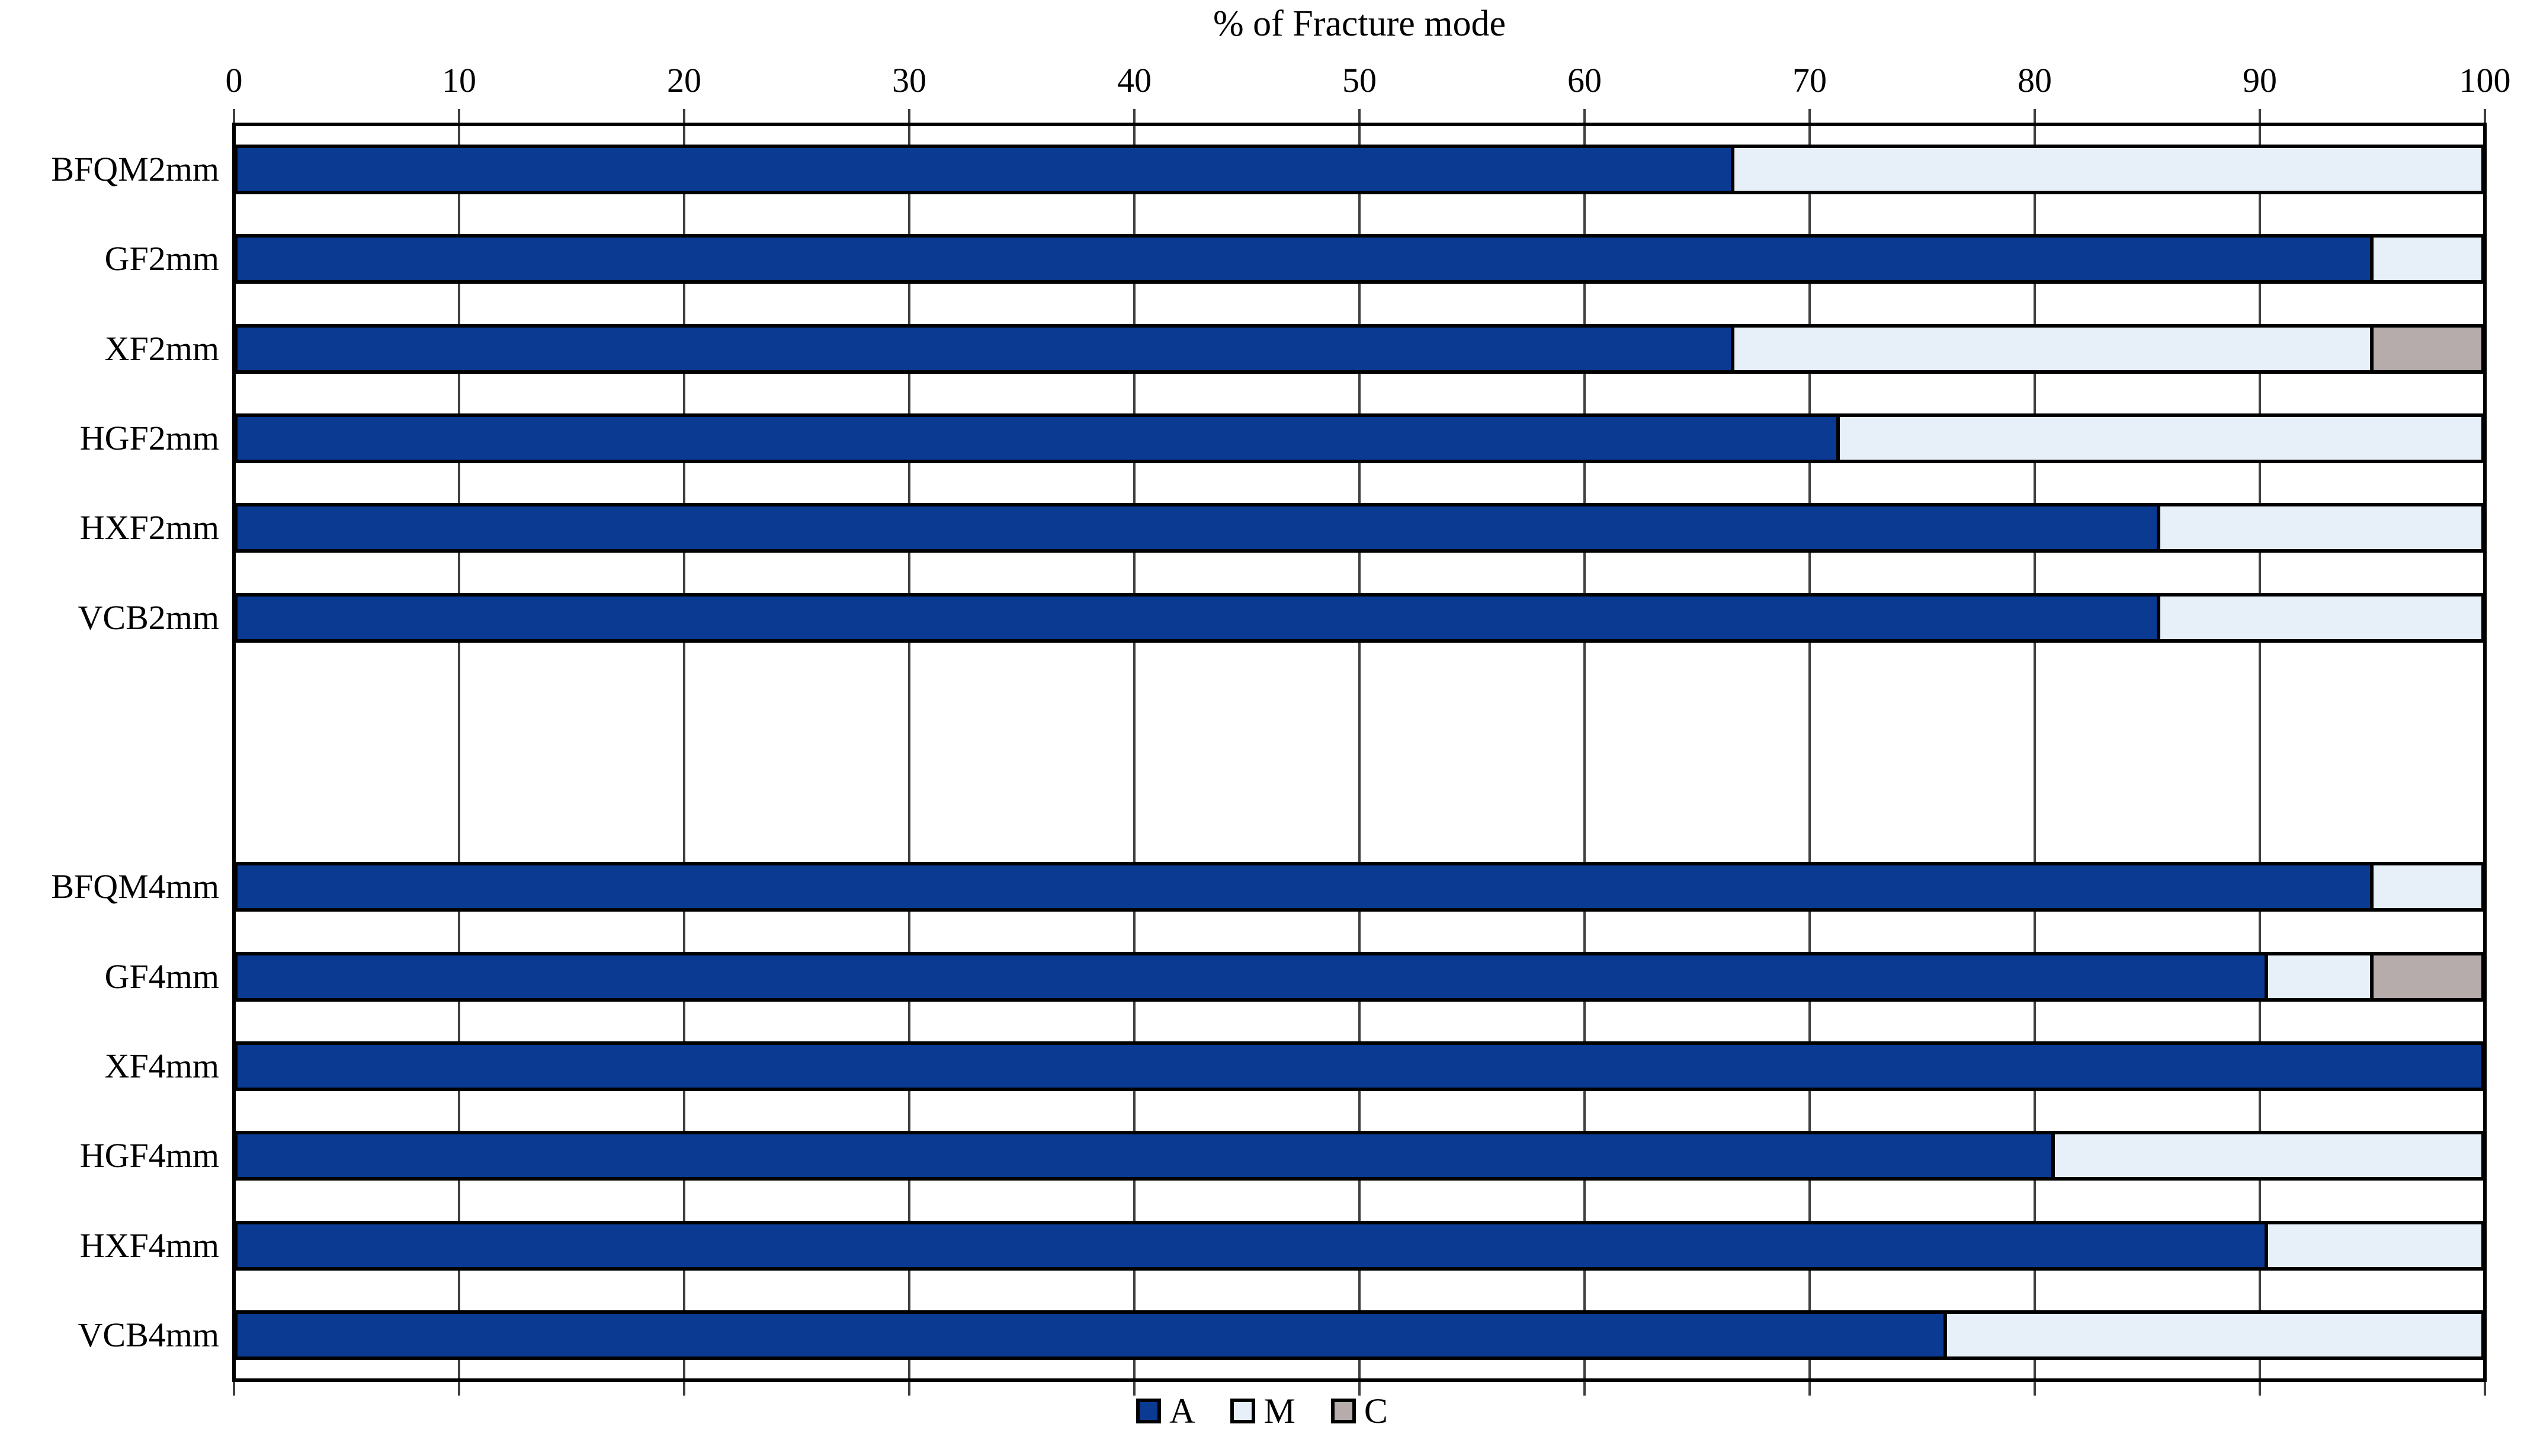 This screenshot has width=2524, height=1456. What do you see at coordinates (1149, 1411) in the screenshot?
I see `legend-swatch-a` at bounding box center [1149, 1411].